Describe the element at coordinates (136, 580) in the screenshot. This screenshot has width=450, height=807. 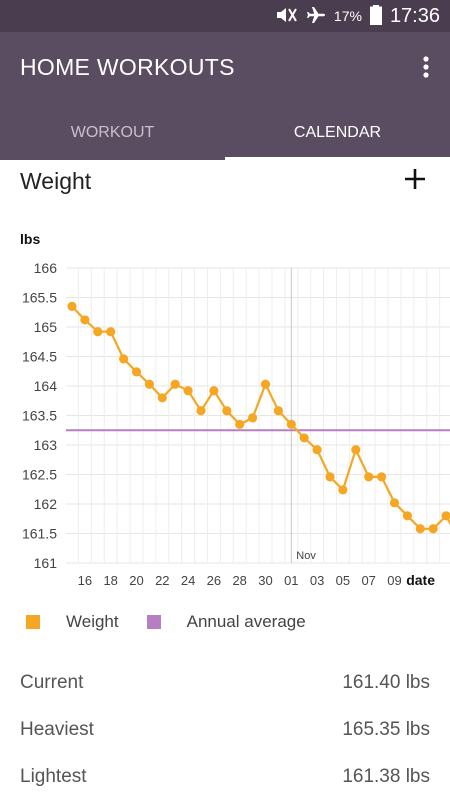
I see `x-tick-label: 20` at that location.